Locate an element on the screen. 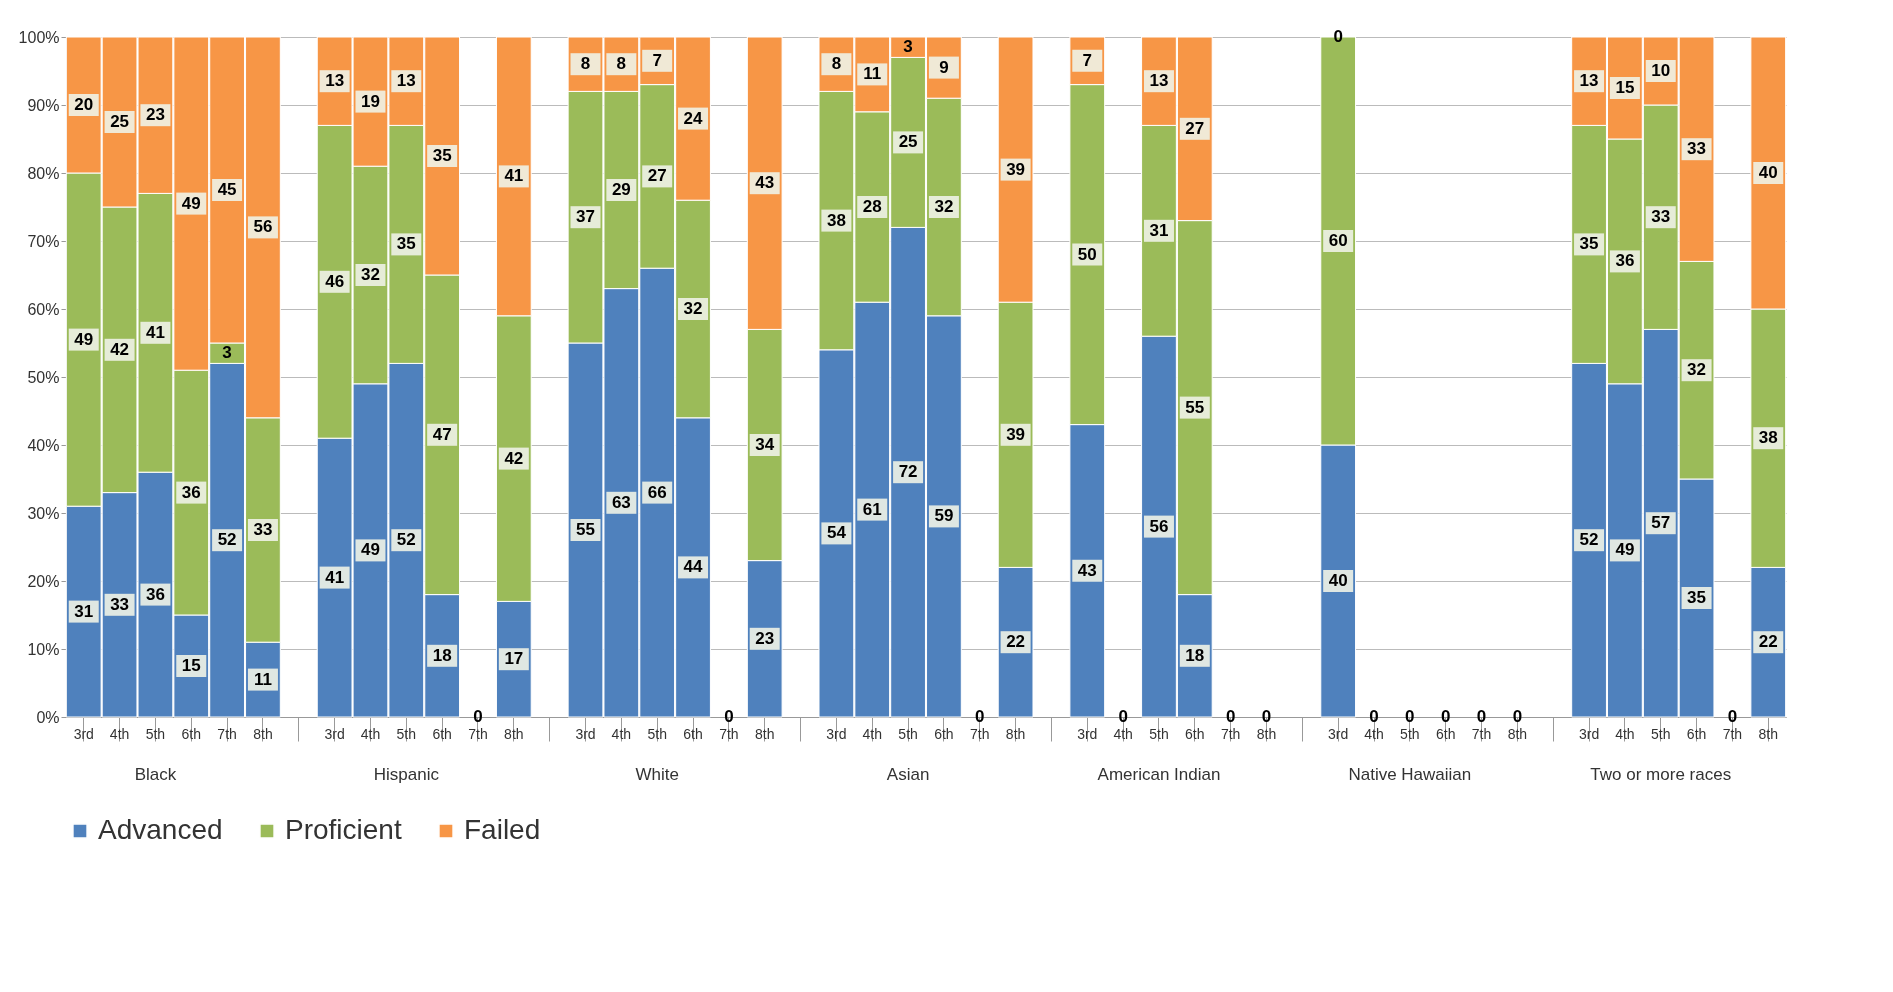 The width and height of the screenshot is (1893, 992). data-label: 46 is located at coordinates (335, 281).